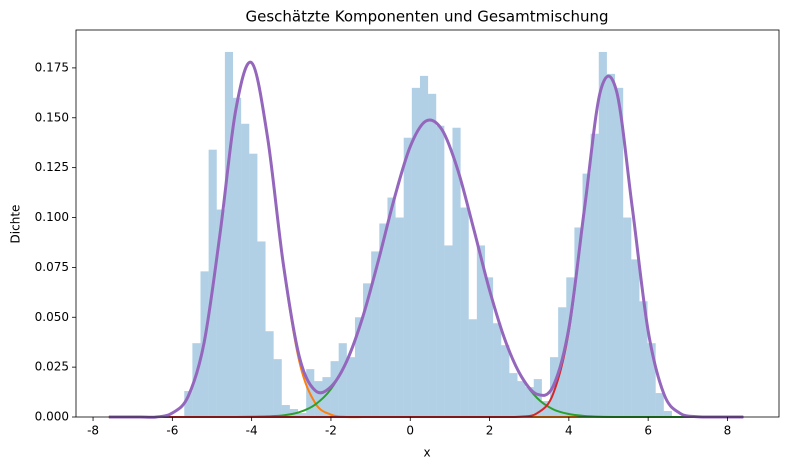 This screenshot has width=786, height=470. What do you see at coordinates (52, 317) in the screenshot?
I see `y-tick-label: 0.050` at bounding box center [52, 317].